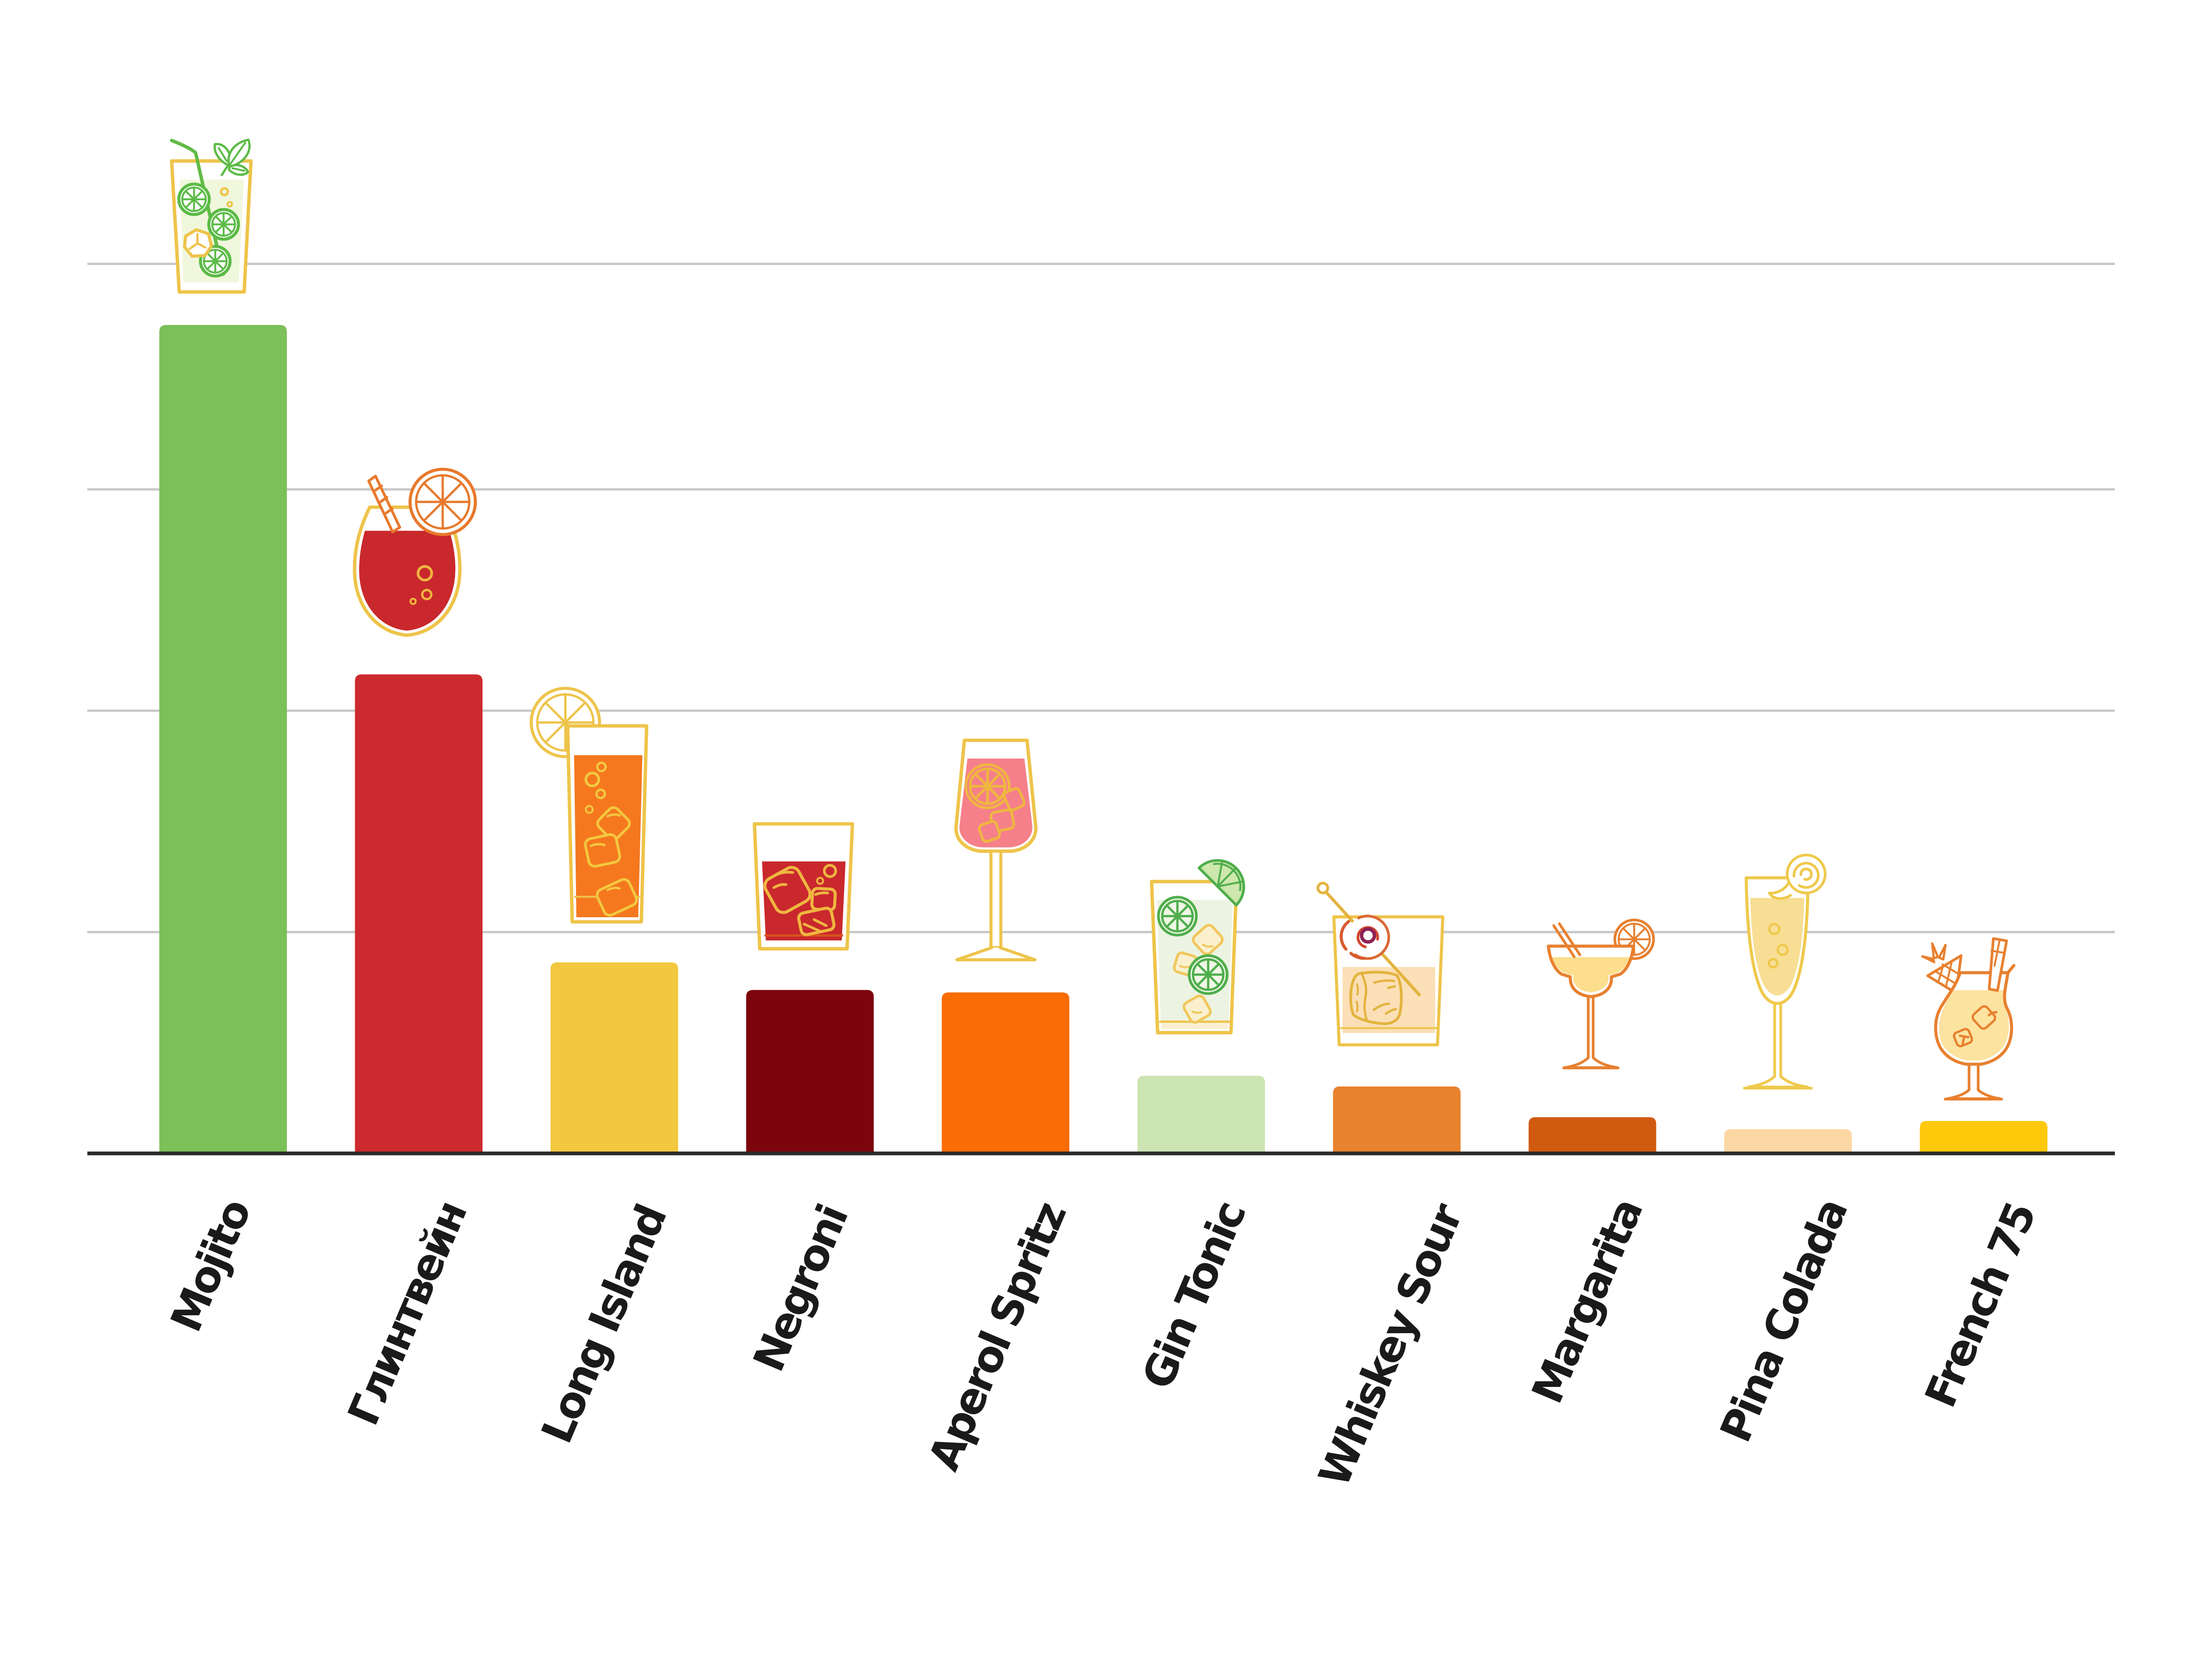 The height and width of the screenshot is (1680, 2187). What do you see at coordinates (232, 157) in the screenshot?
I see `mint-sprig-icon` at bounding box center [232, 157].